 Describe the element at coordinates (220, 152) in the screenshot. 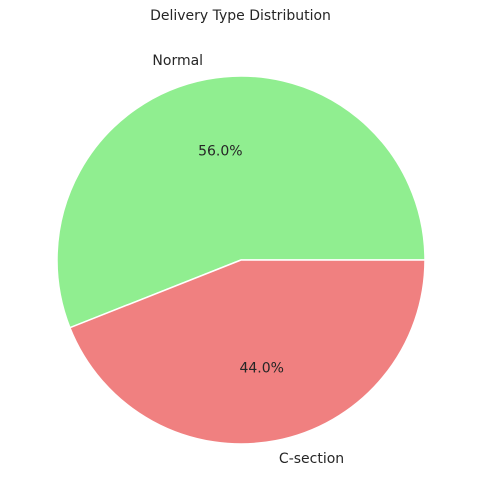

I see `slice-percent-label: 56.0%` at that location.